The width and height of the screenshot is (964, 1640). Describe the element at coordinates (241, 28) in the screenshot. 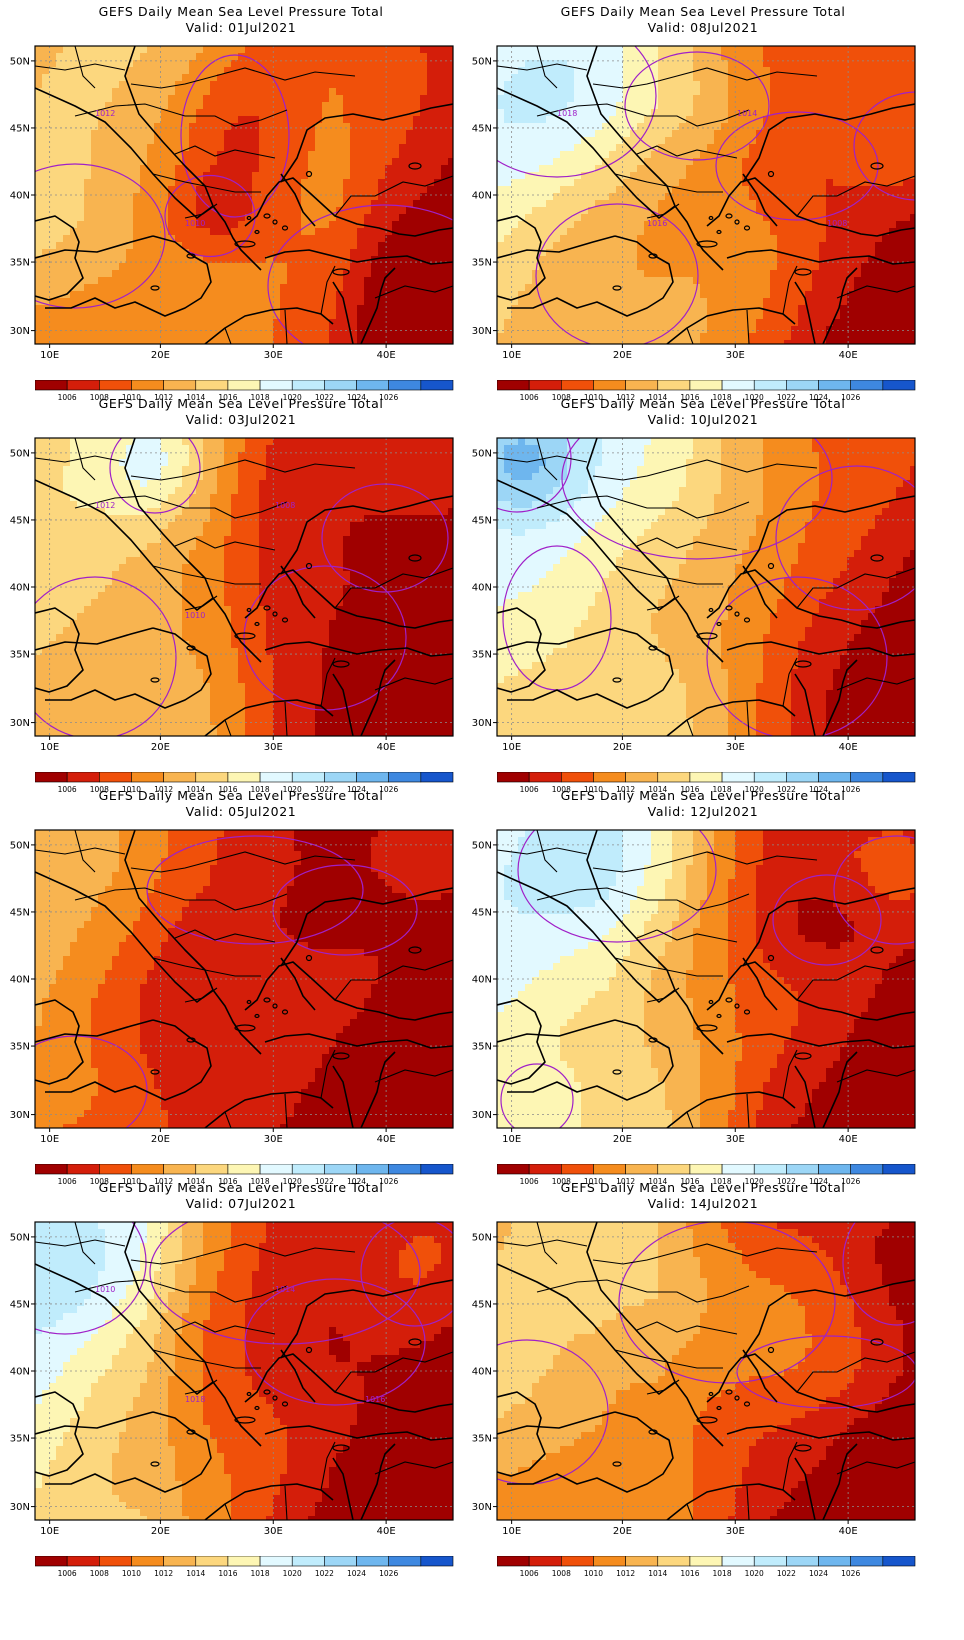

I see `panel-valid-date: Valid: 01Jul2021` at that location.